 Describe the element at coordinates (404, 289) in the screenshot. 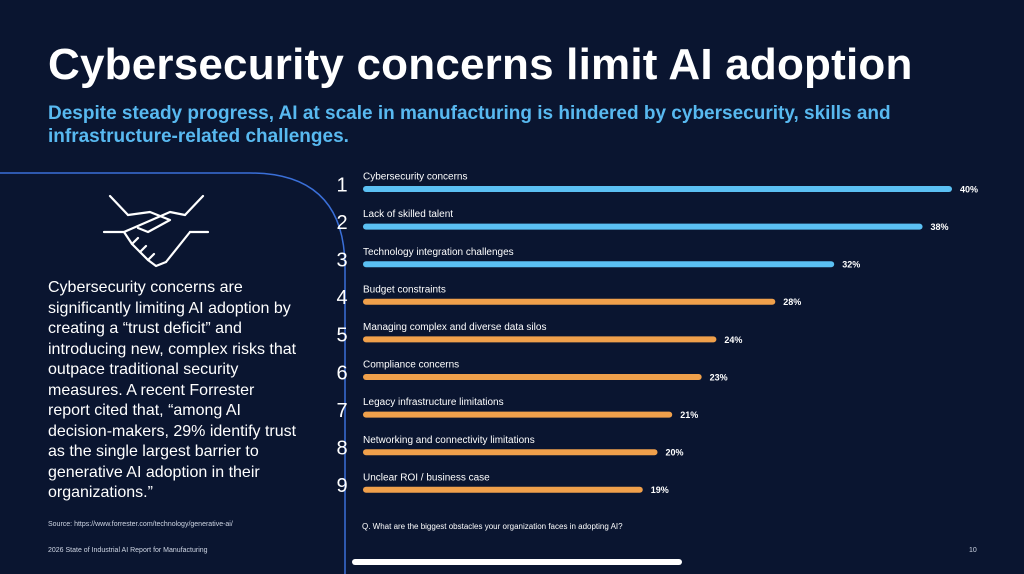

I see `category-label: Budget constraints` at that location.